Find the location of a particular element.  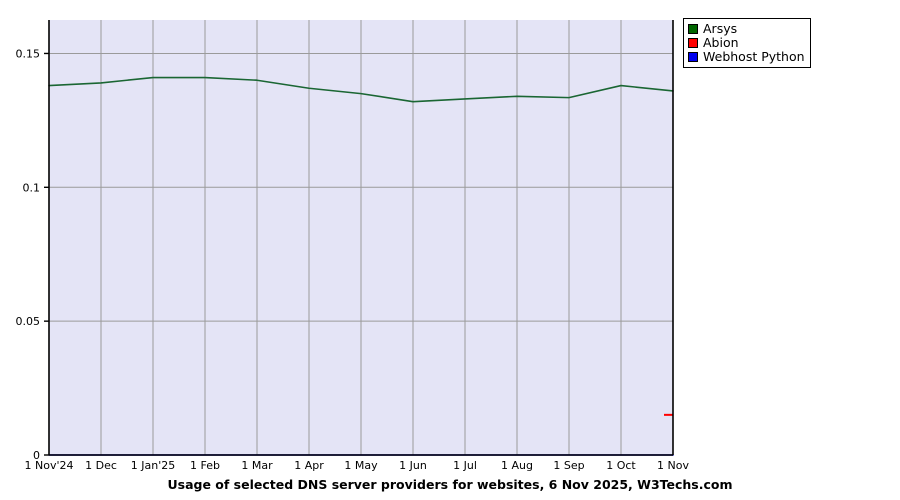

x-tick-label: 1 Apr is located at coordinates (309, 465).